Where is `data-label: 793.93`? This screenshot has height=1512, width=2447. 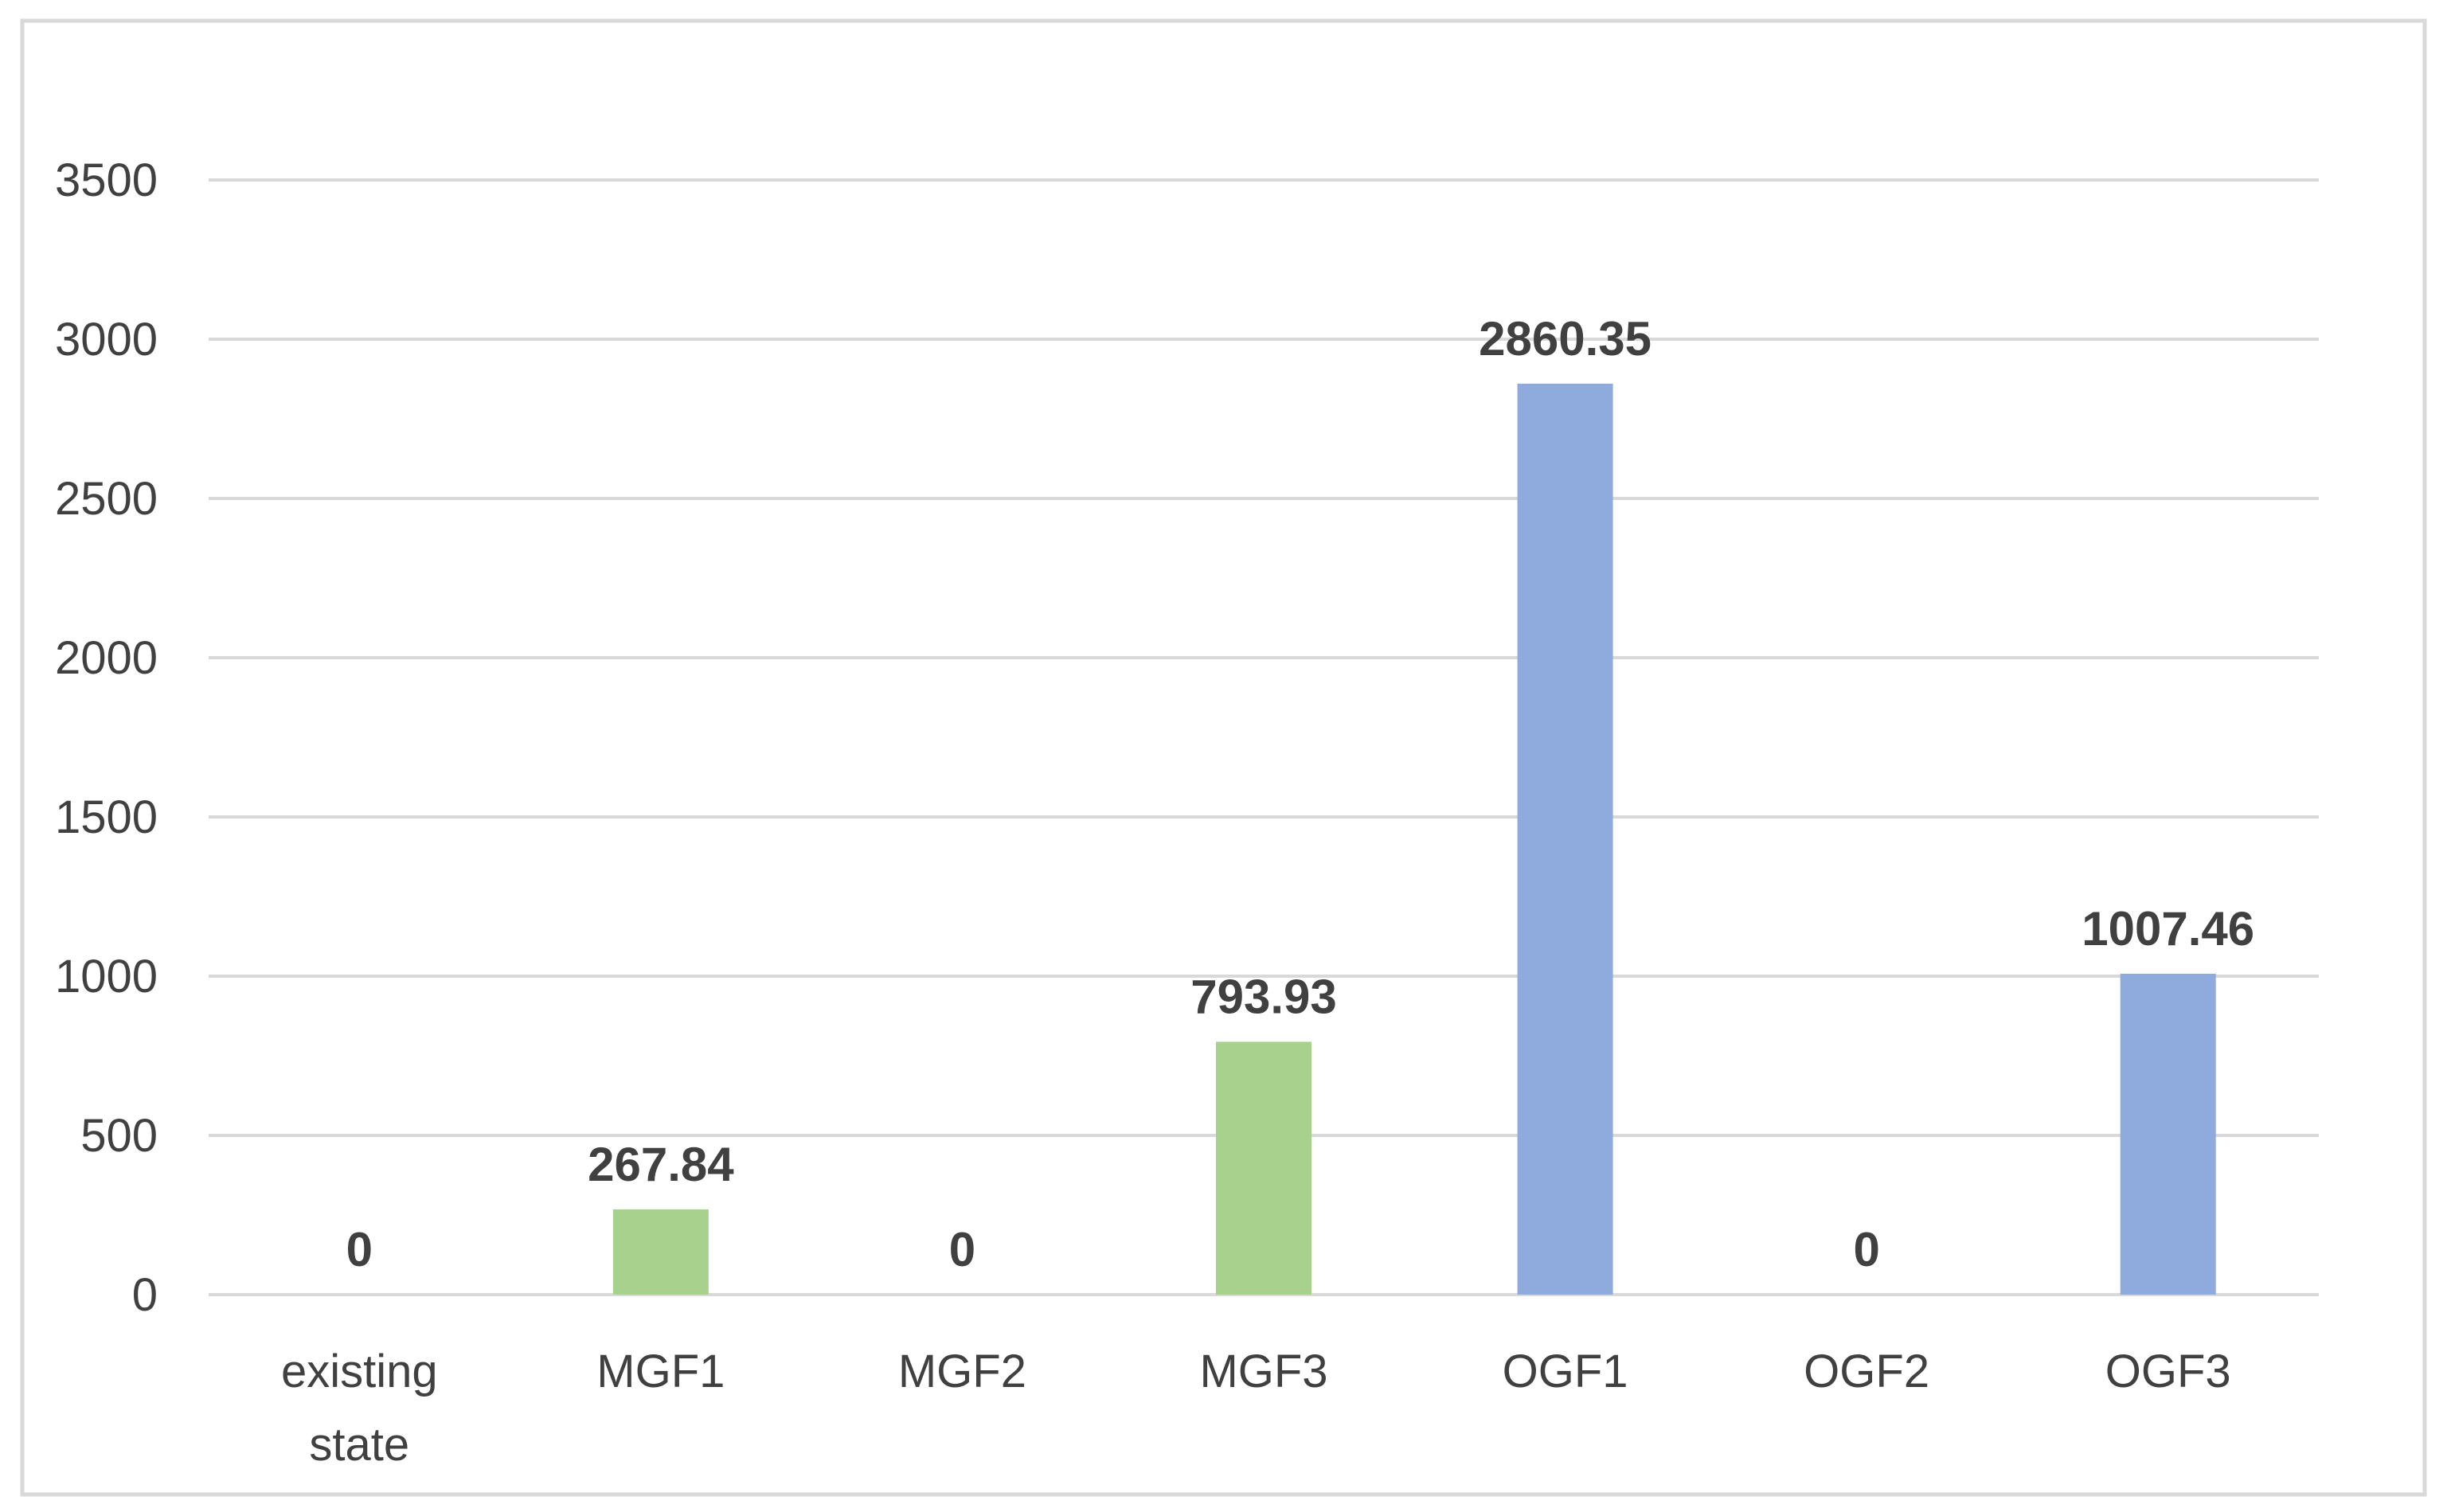
data-label: 793.93 is located at coordinates (1263, 997).